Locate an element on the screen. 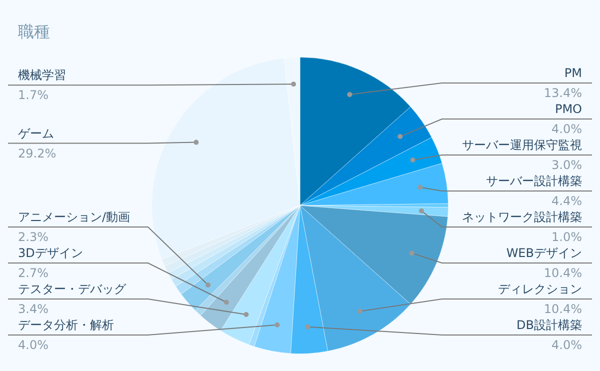  slice-label: データ分析・解析 is located at coordinates (66, 325).